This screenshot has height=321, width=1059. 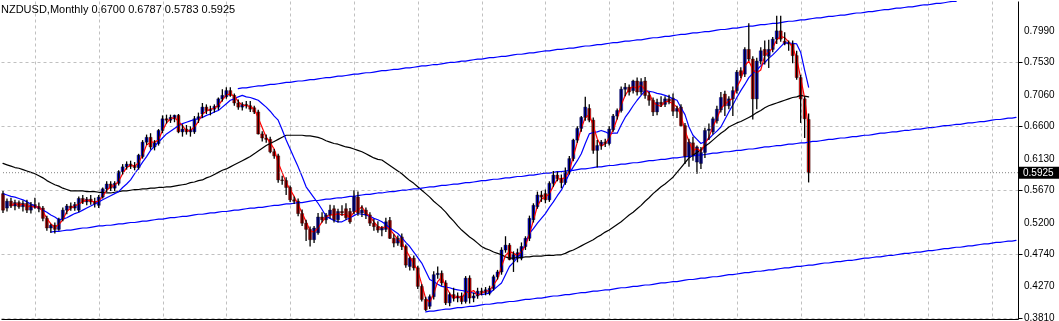 I want to click on y-tick-label: 0.7060, so click(x=1040, y=94).